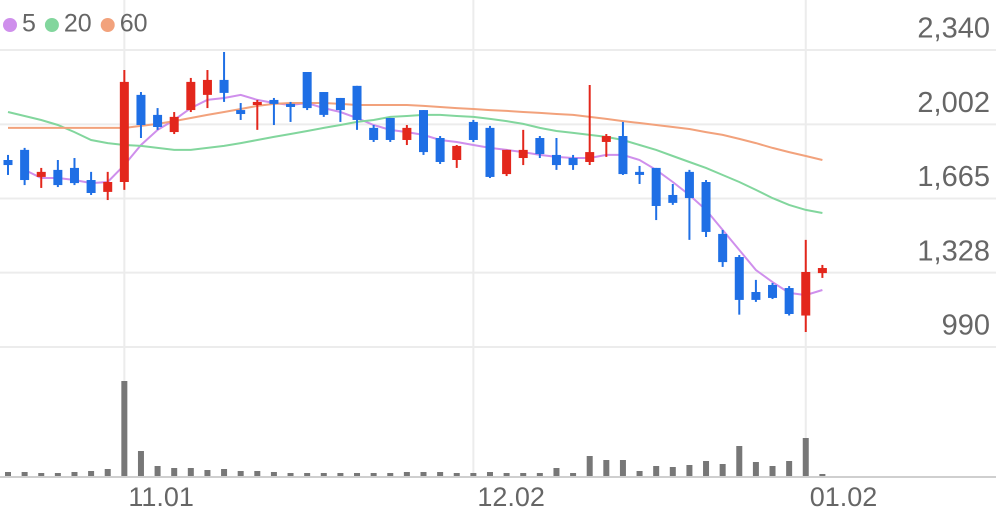 The image size is (996, 519). What do you see at coordinates (953, 177) in the screenshot?
I see `y-tick-label: 1,665` at bounding box center [953, 177].